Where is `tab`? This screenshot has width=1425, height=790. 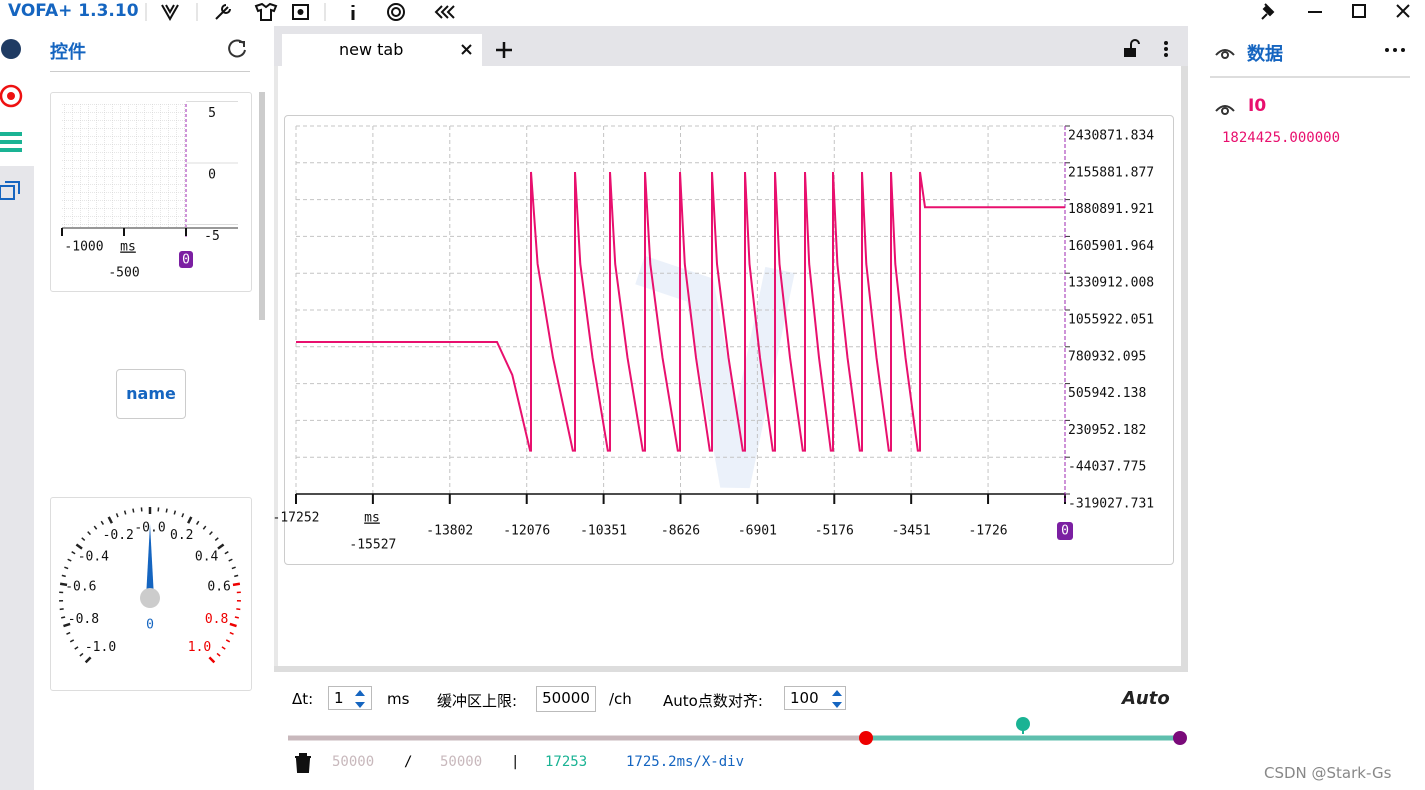 tab is located at coordinates (382, 50).